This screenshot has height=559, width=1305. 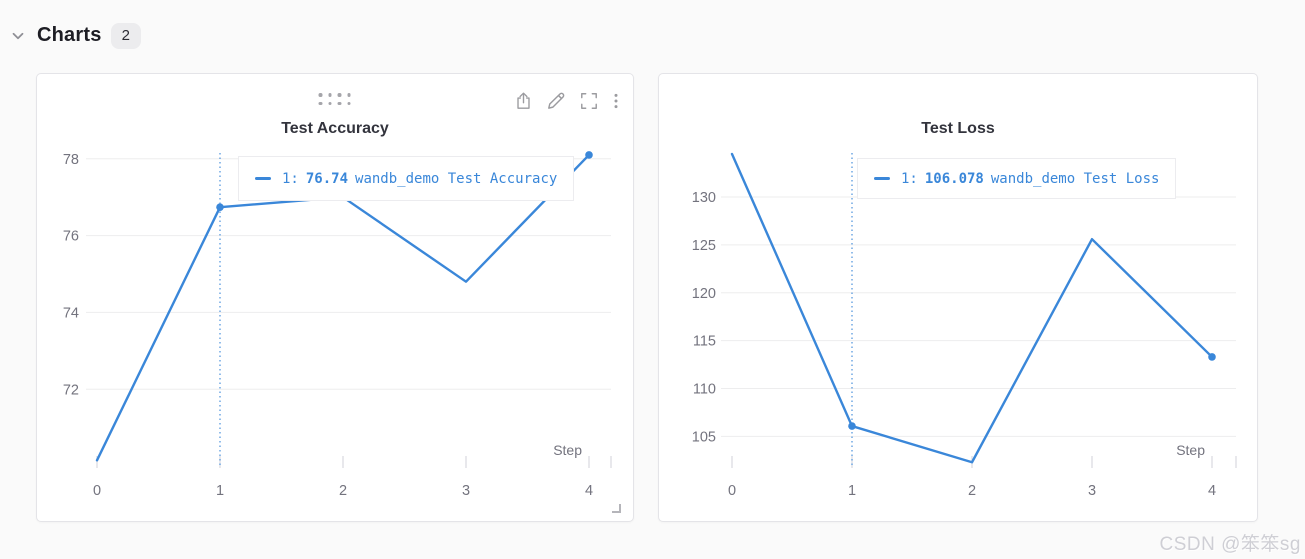 What do you see at coordinates (704, 294) in the screenshot?
I see `y-tick-label: 120` at bounding box center [704, 294].